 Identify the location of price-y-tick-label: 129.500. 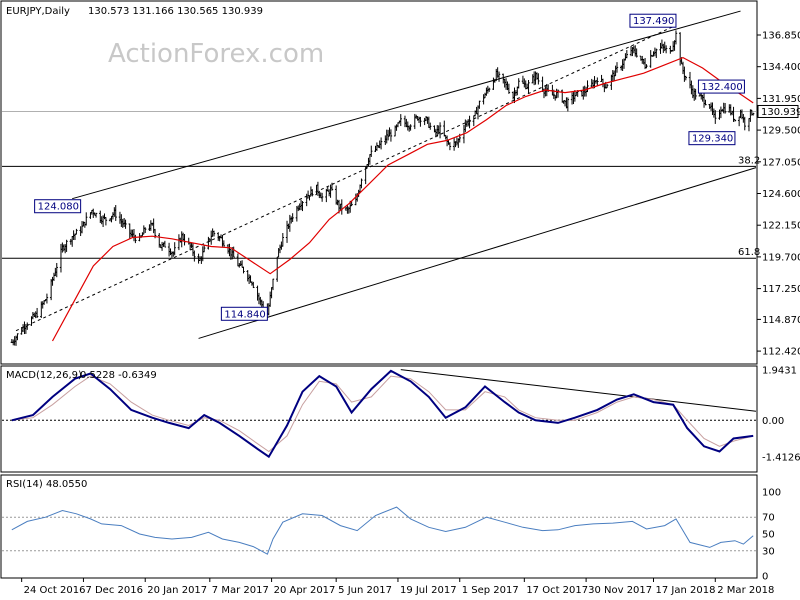
(781, 131).